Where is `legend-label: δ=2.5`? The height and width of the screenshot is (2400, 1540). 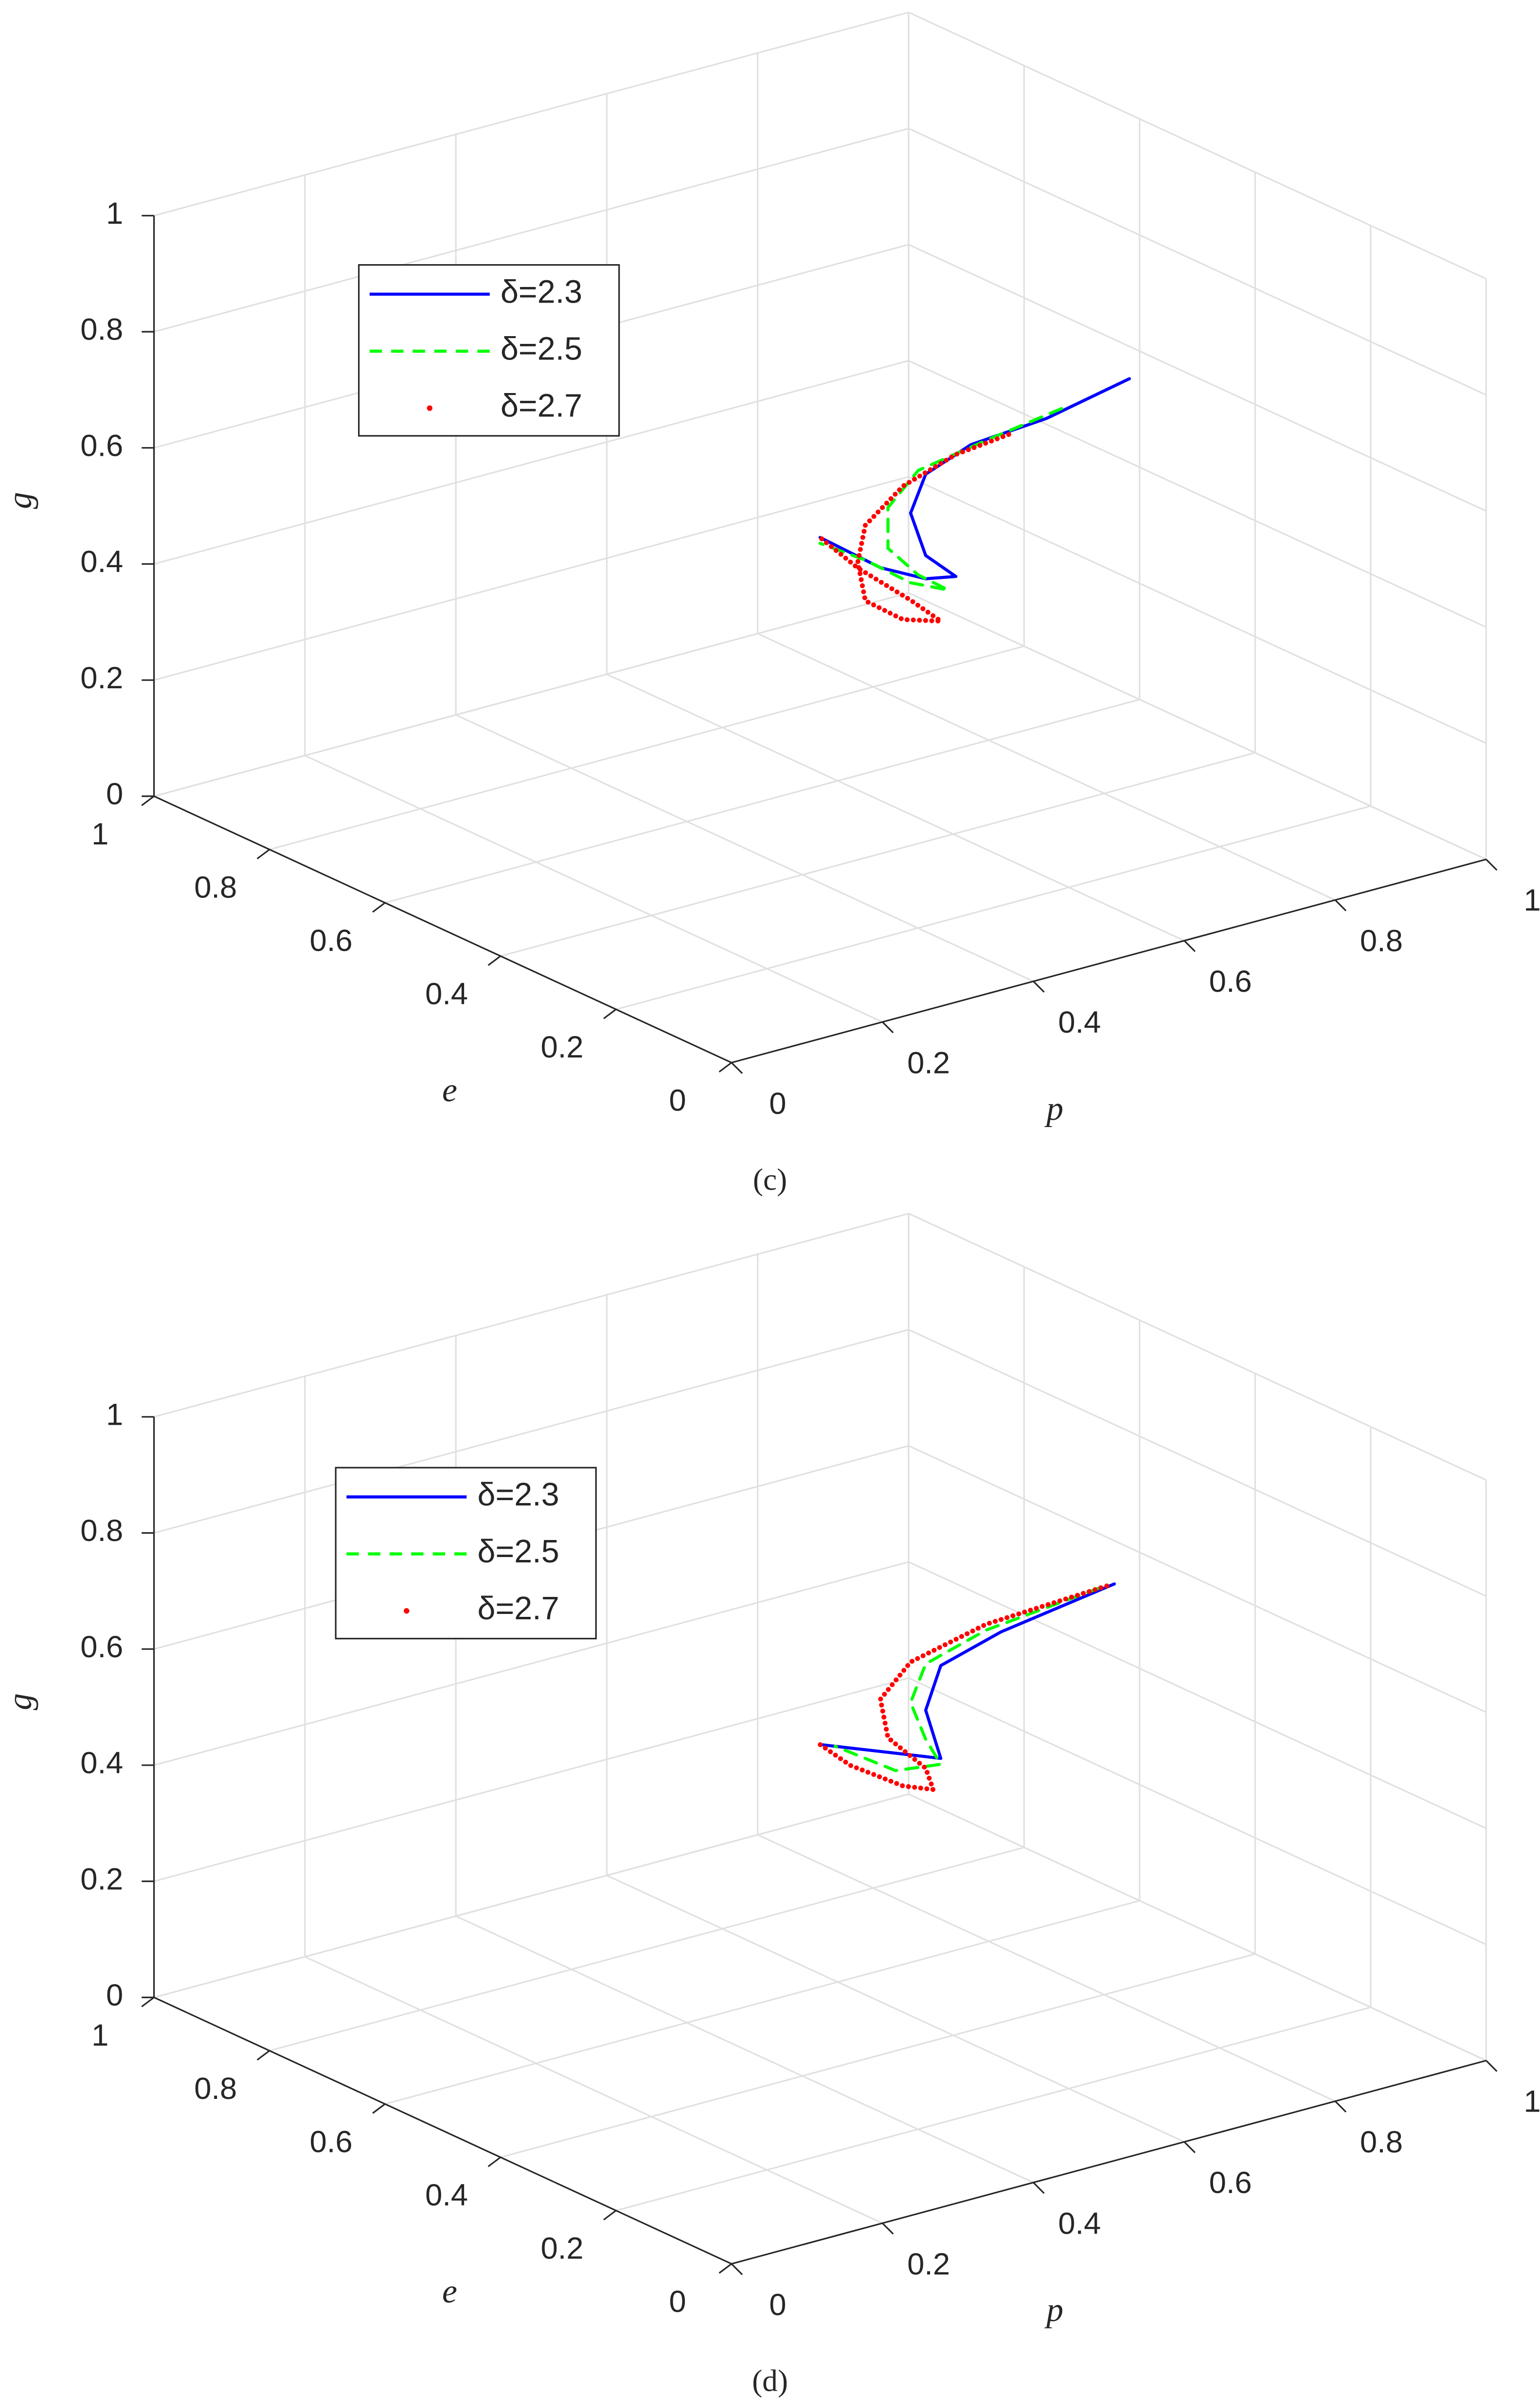 legend-label: δ=2.5 is located at coordinates (541, 349).